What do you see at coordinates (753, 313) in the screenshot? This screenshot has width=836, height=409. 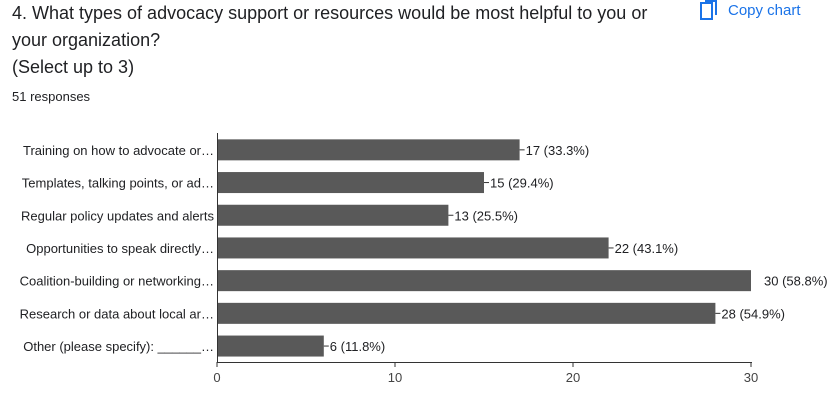 I see `data-label: 28 (54.9%)` at bounding box center [753, 313].